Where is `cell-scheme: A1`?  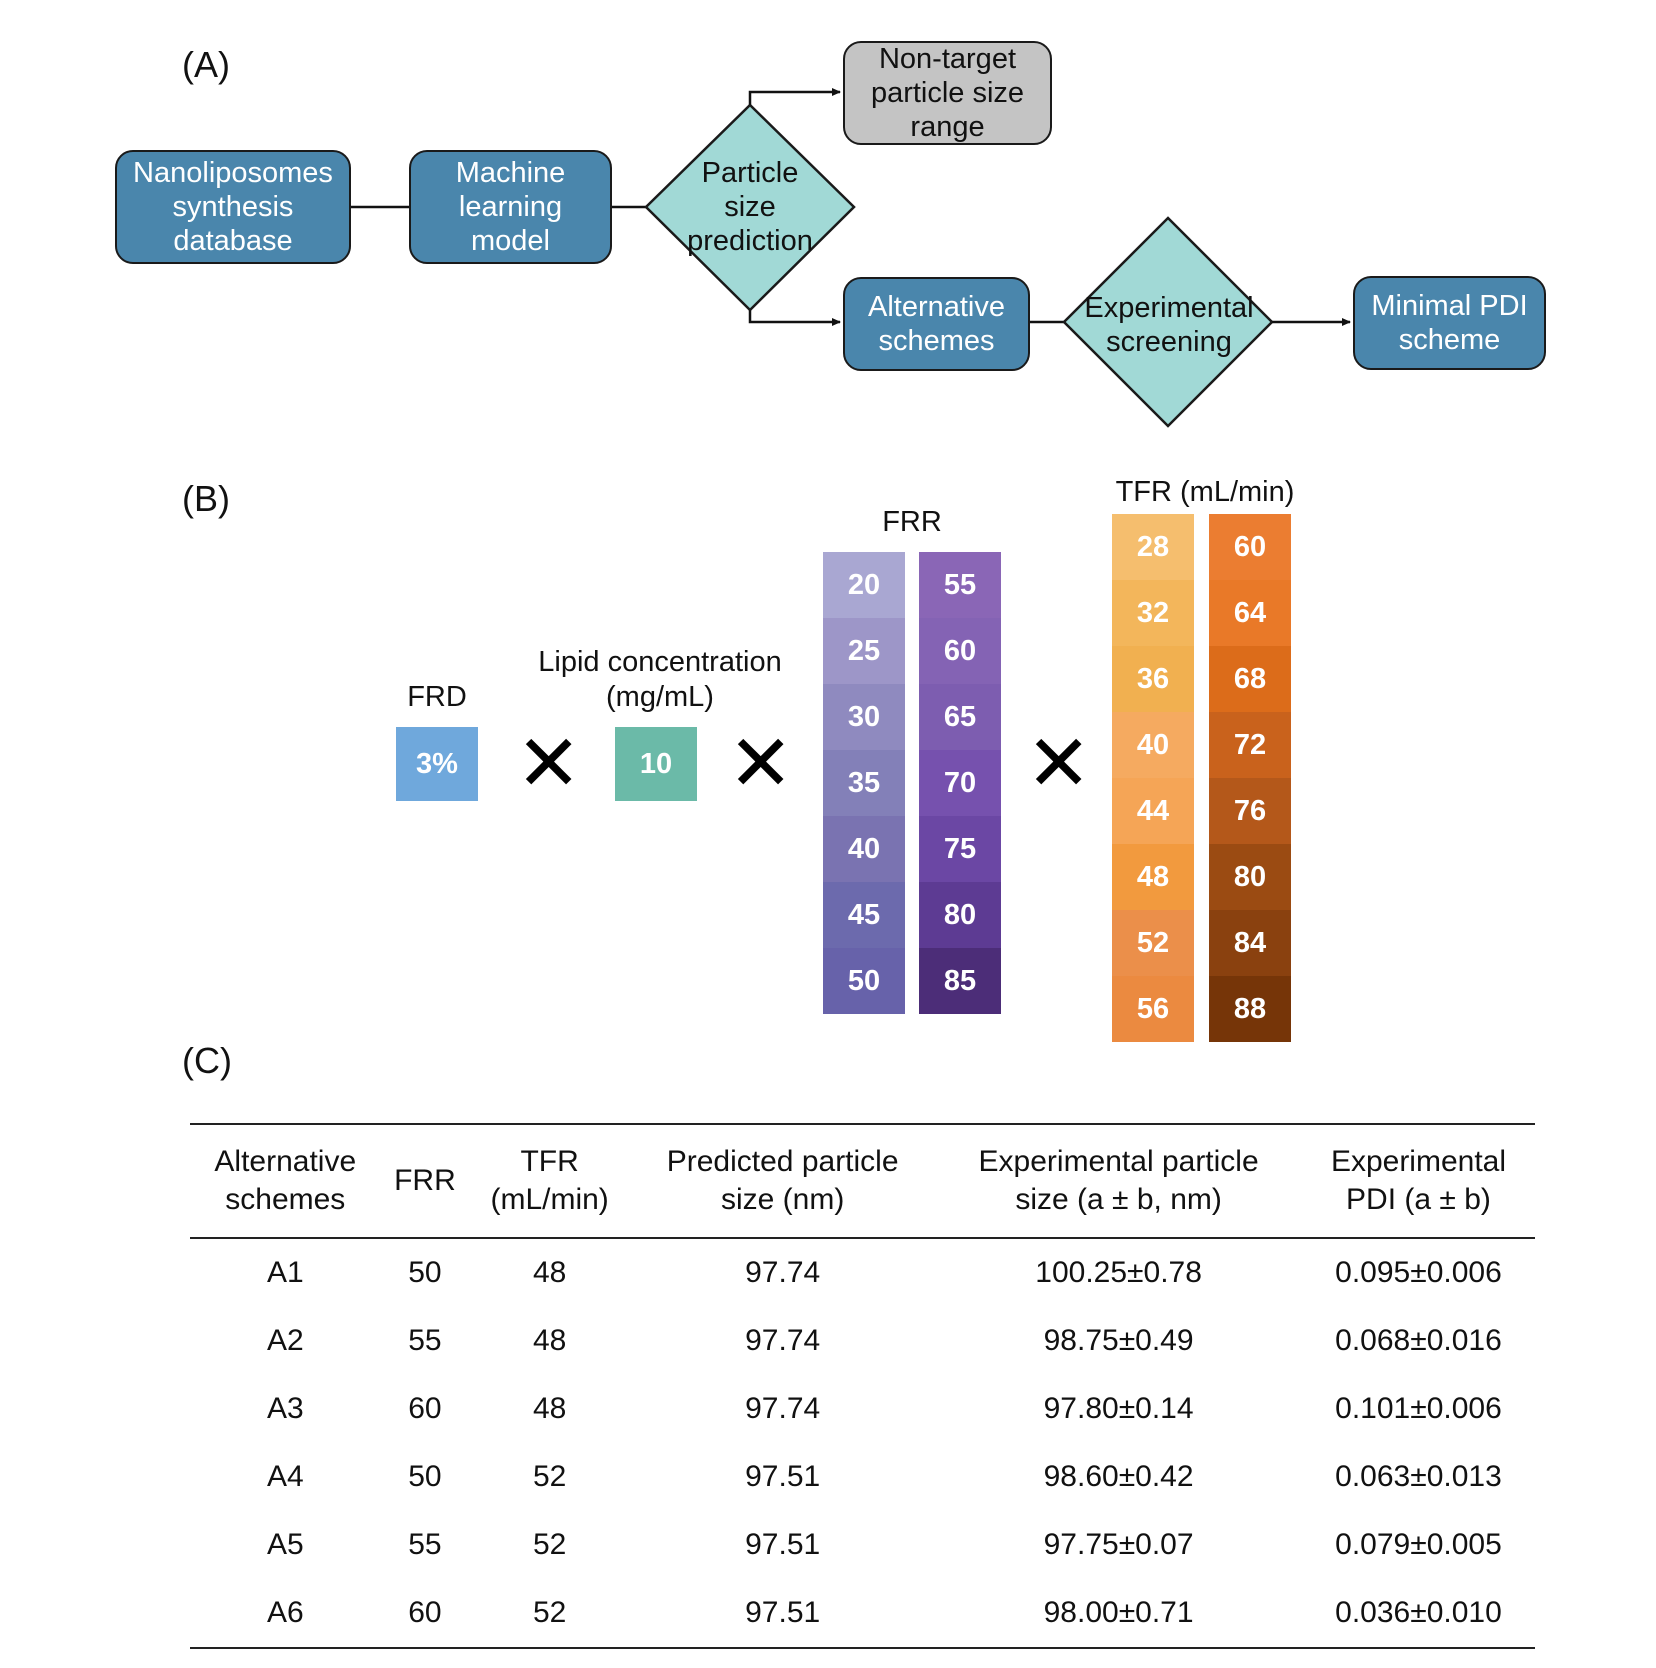
cell-scheme: A1 is located at coordinates (285, 1272).